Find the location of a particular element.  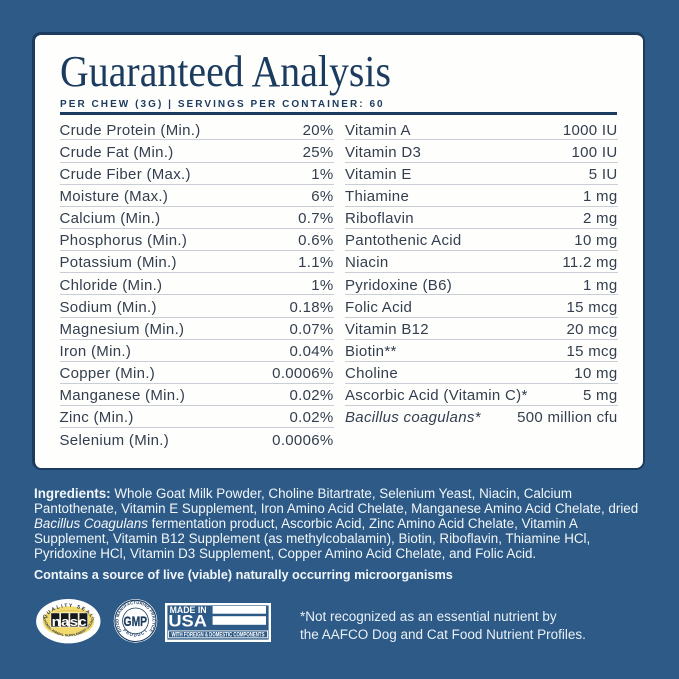

svg-text: GMP is located at coordinates (135, 622).